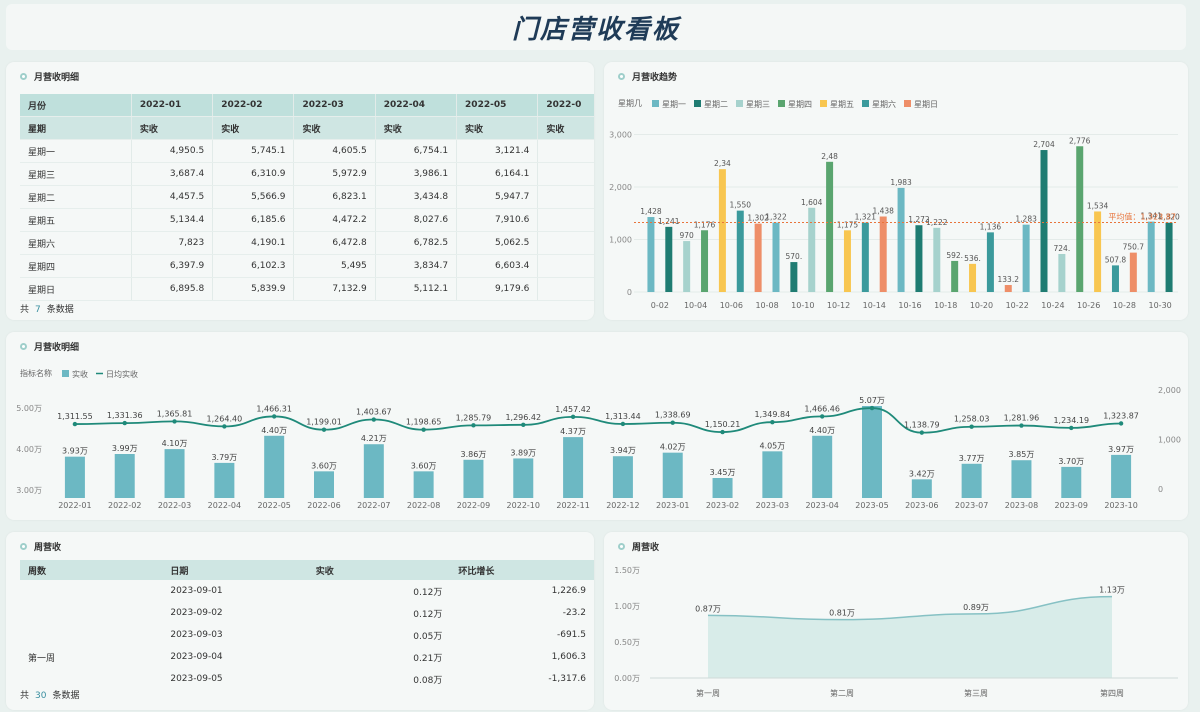 The width and height of the screenshot is (1200, 712). Describe the element at coordinates (307, 266) in the screenshot. I see `table-row: 星期四 6,397.9 6,102.3 5,495 3,834.7 6,603.4` at that location.